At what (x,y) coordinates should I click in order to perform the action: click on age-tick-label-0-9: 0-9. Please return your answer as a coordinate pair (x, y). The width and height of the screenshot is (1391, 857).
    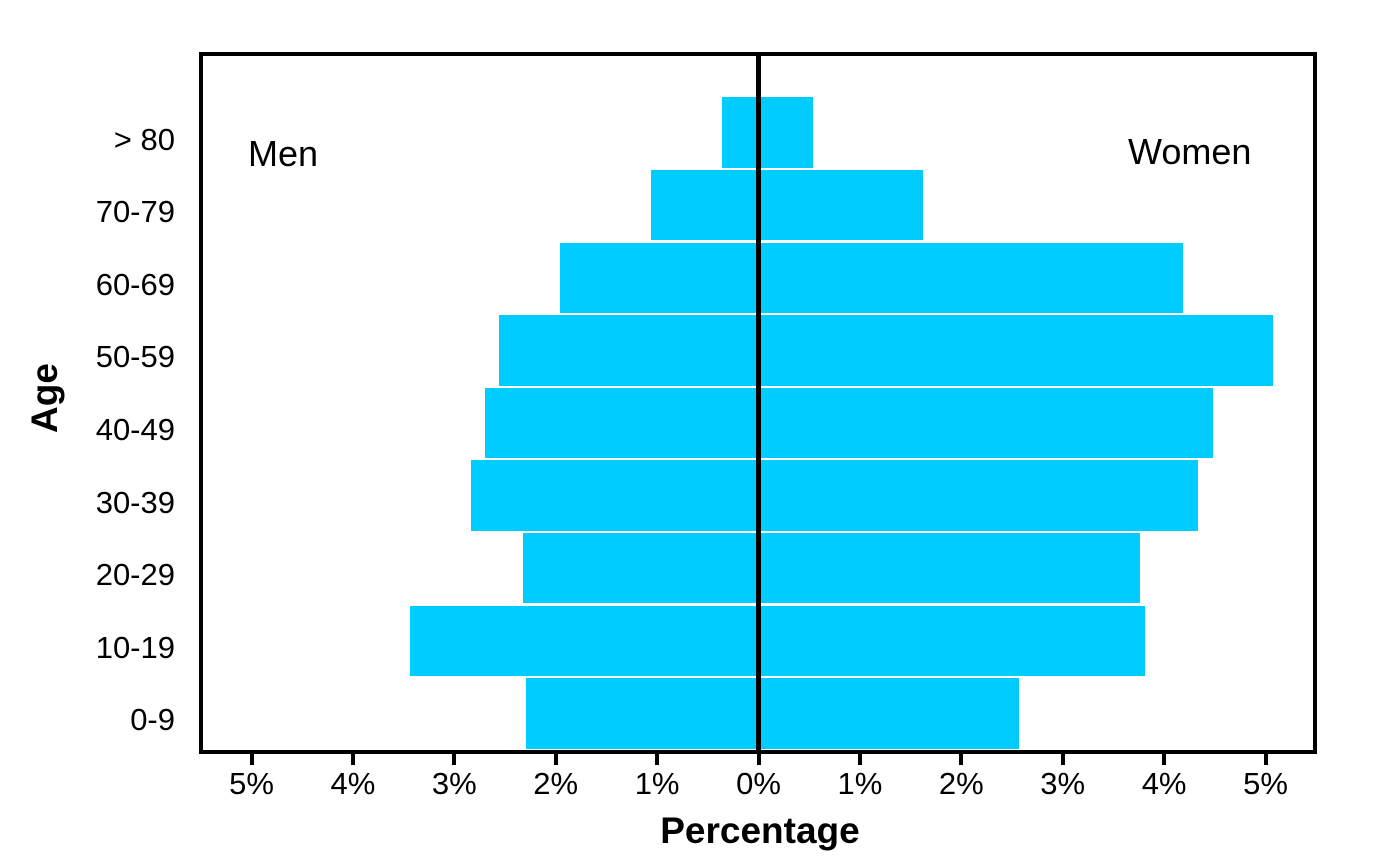
    Looking at the image, I should click on (152, 720).